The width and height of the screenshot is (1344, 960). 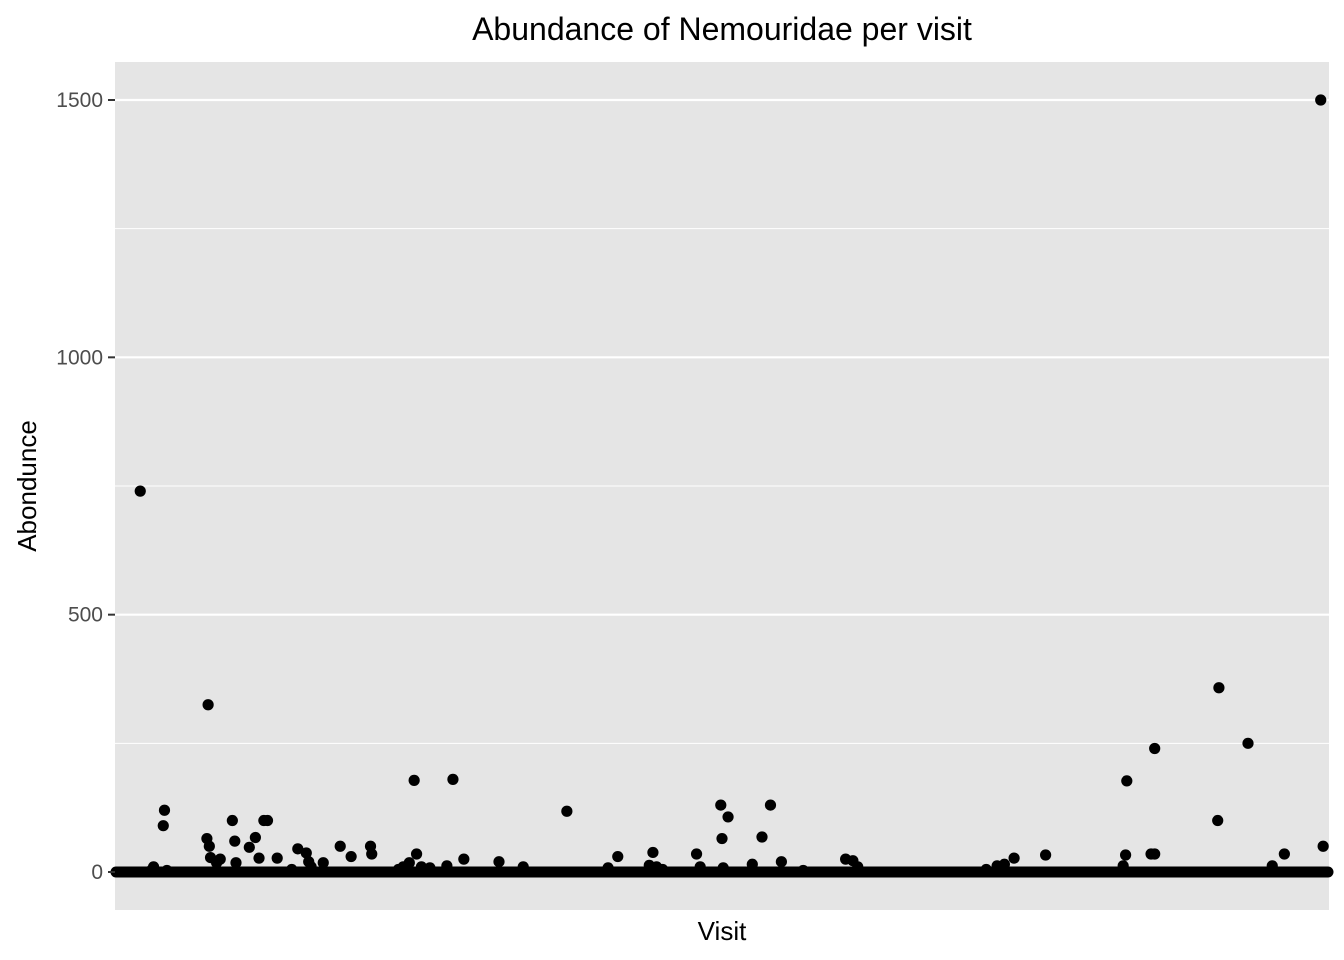 What do you see at coordinates (79, 357) in the screenshot?
I see `y-tick-label: 1000` at bounding box center [79, 357].